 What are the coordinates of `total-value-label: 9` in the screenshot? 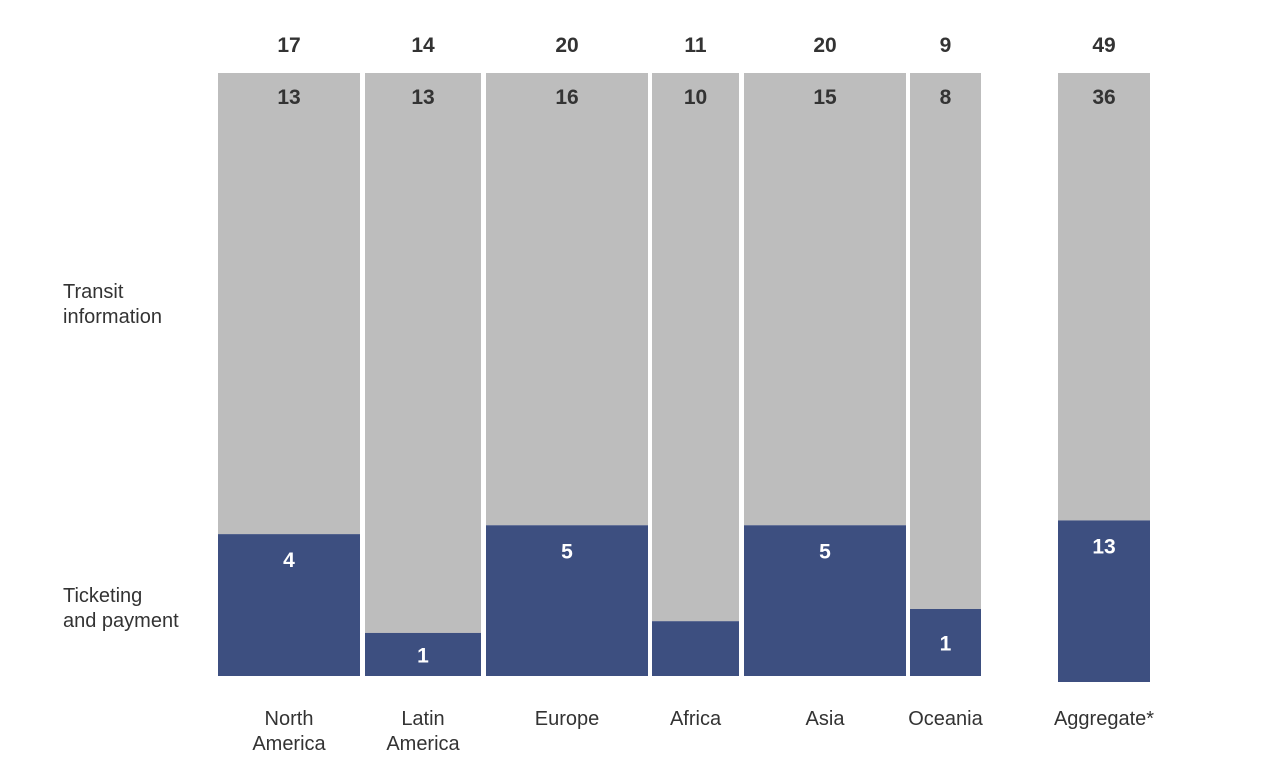 It's located at (946, 45).